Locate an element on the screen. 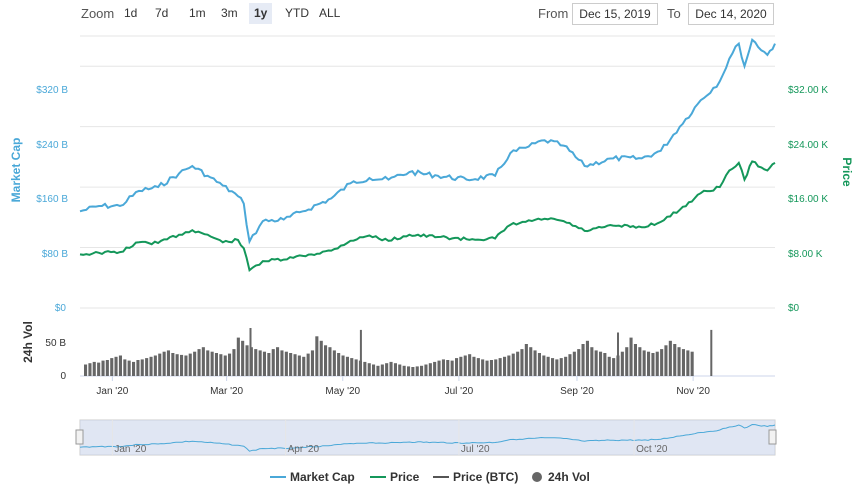 The width and height of the screenshot is (860, 491). x-tick-label-3: Jul '20 is located at coordinates (459, 391).